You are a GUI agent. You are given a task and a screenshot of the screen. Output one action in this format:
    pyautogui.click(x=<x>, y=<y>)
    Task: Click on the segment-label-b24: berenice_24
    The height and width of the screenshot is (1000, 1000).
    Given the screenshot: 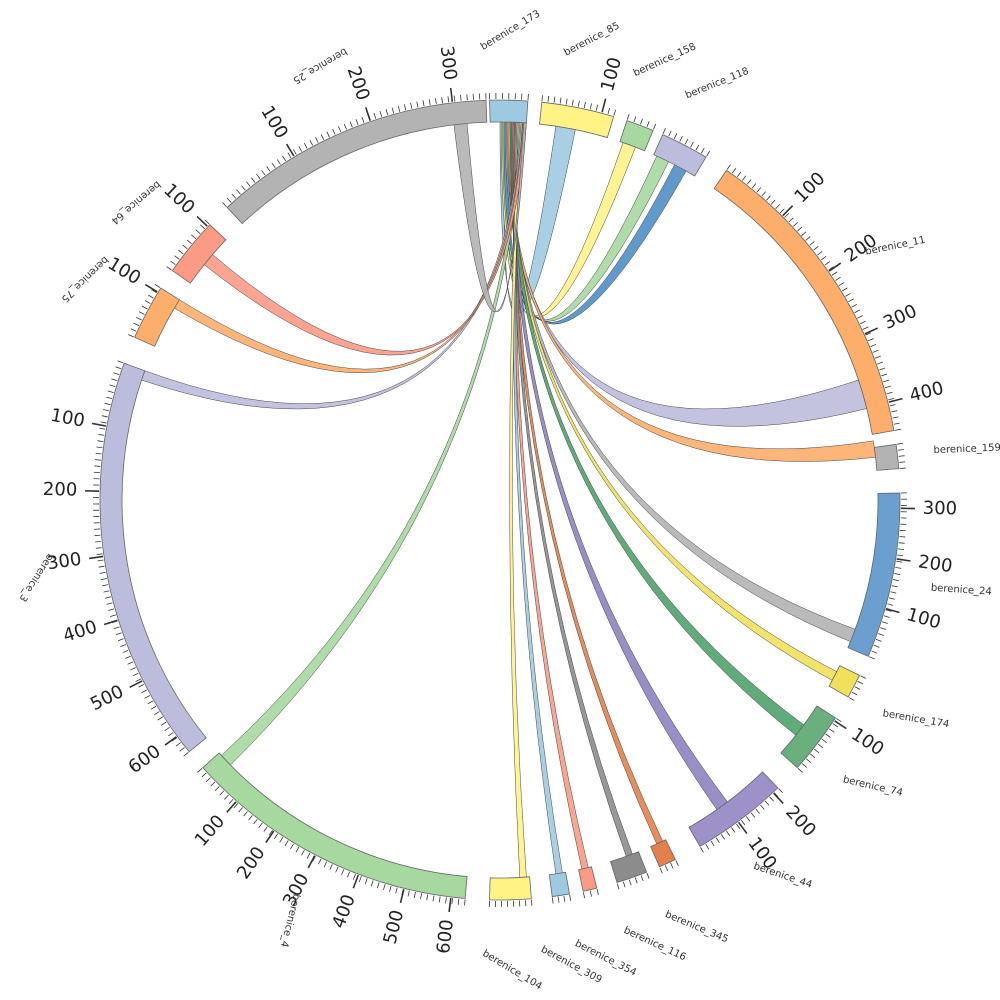 What is the action you would take?
    pyautogui.click(x=962, y=590)
    